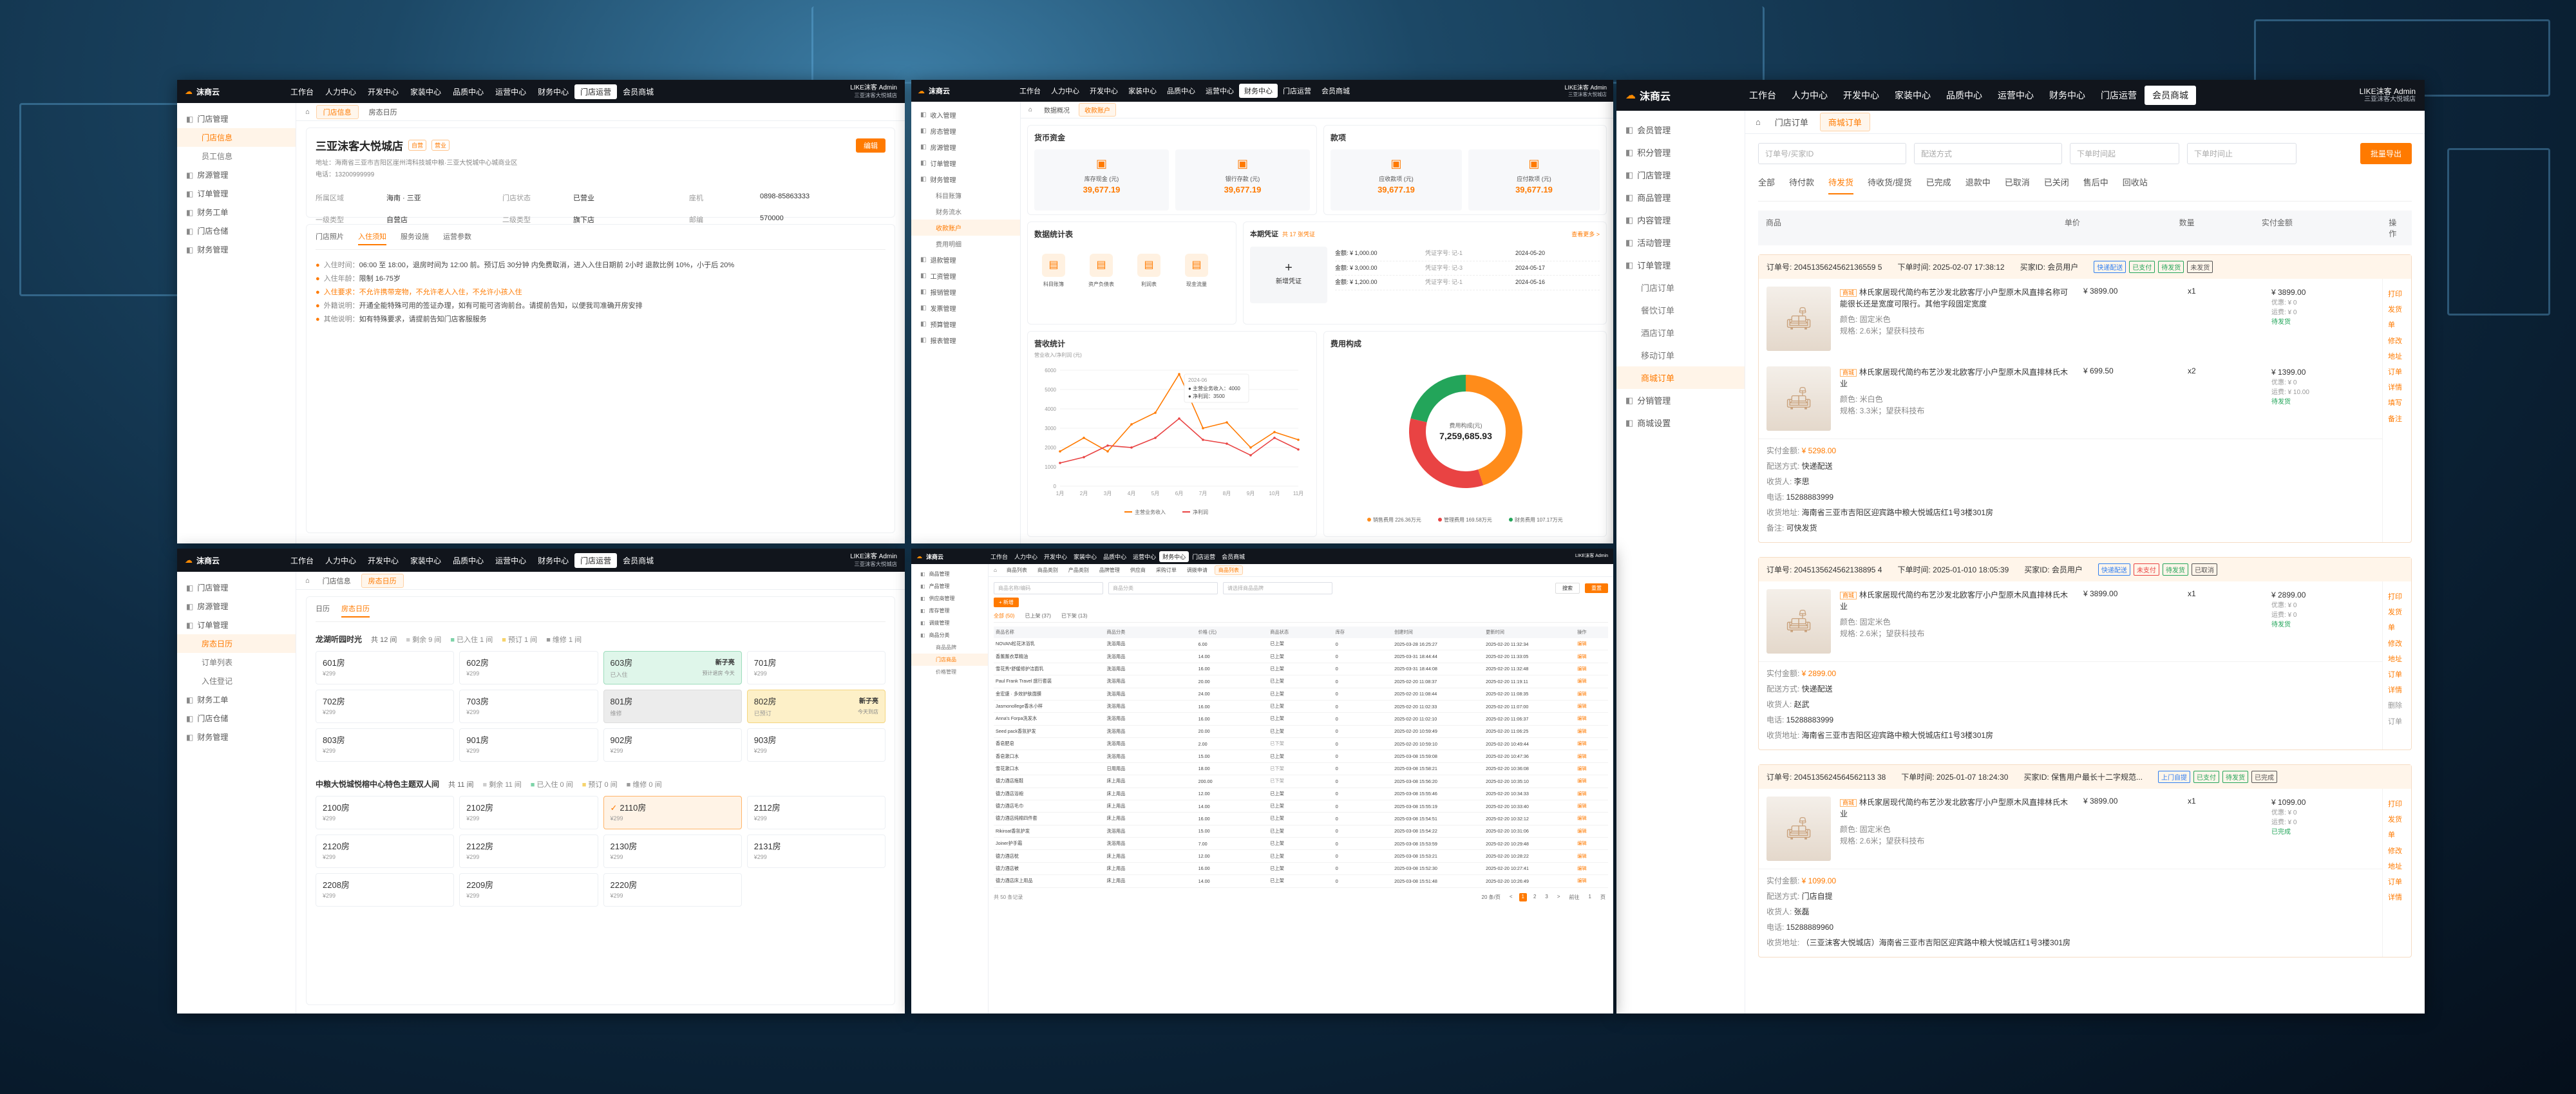 This screenshot has width=2576, height=1094. Describe the element at coordinates (1220, 91) in the screenshot. I see `nav-item-5: 运营中心` at that location.